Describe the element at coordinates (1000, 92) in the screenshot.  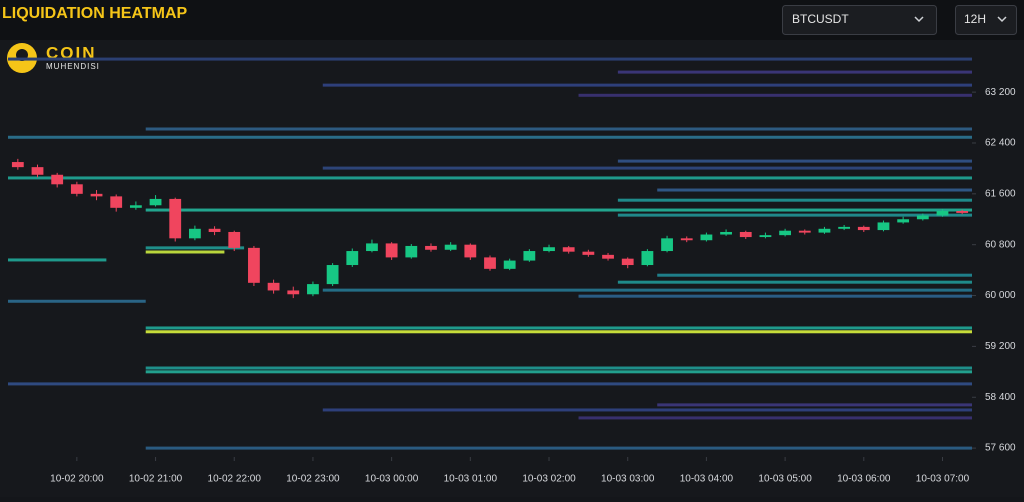
I see `y-tick-label: 63 200` at that location.